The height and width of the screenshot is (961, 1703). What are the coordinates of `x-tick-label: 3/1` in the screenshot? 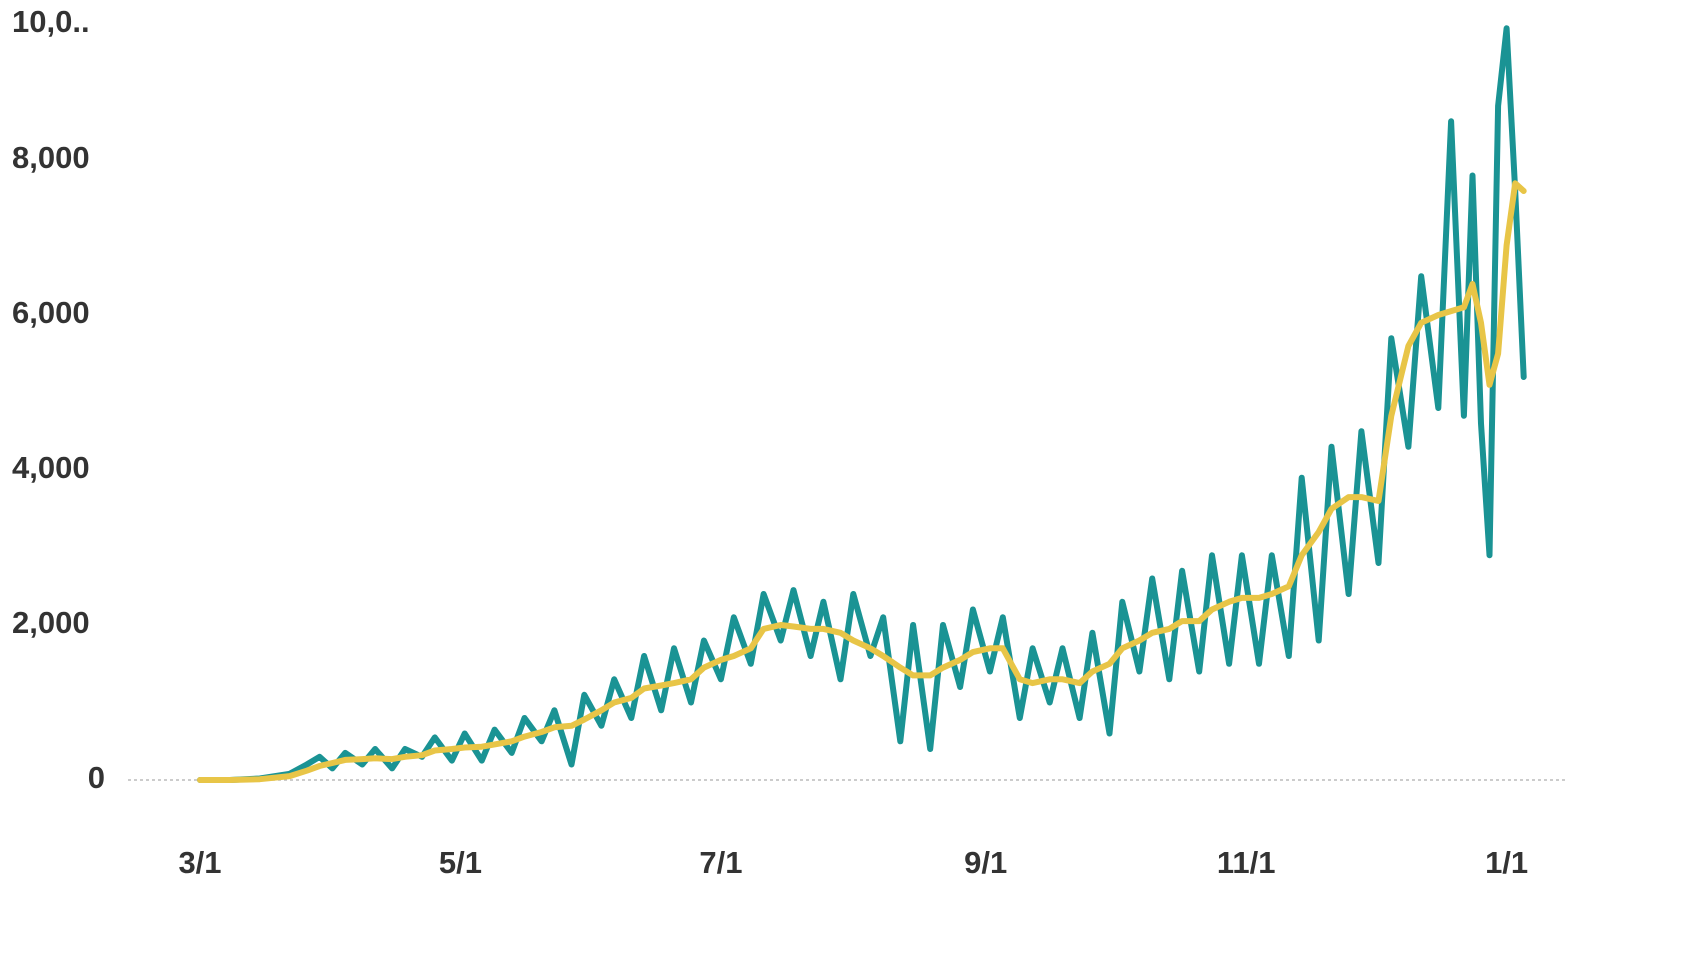 It's located at (199, 862).